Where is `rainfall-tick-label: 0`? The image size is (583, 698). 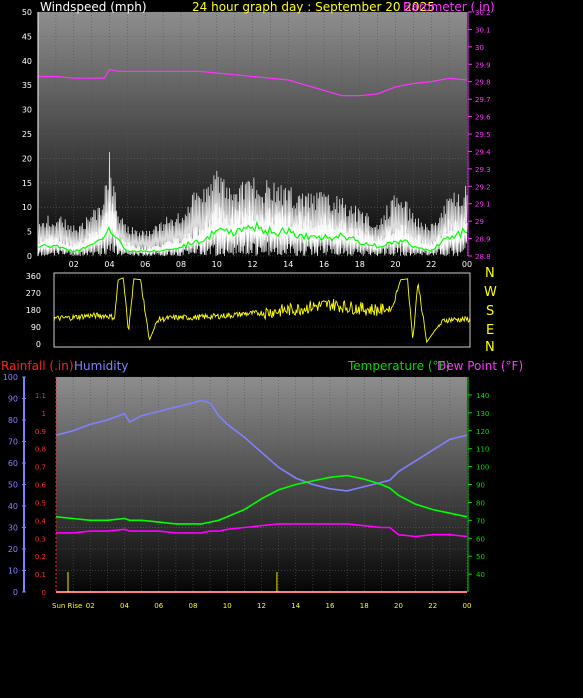 rainfall-tick-label: 0 is located at coordinates (44, 593).